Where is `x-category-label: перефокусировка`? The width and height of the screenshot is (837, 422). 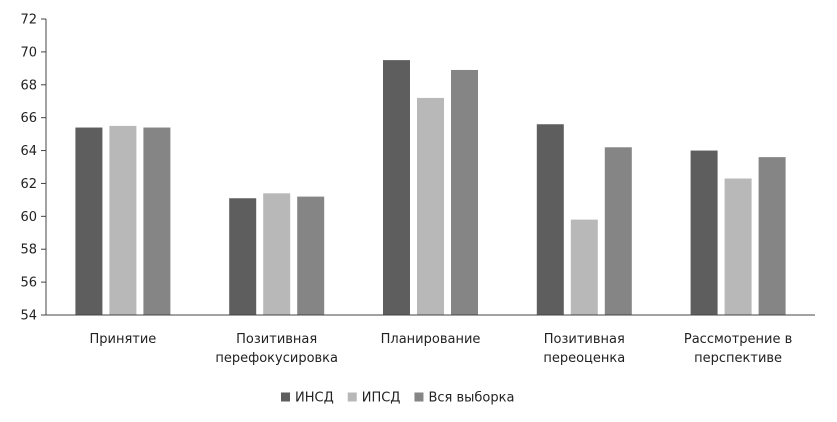
x-category-label: перефокусировка is located at coordinates (276, 358).